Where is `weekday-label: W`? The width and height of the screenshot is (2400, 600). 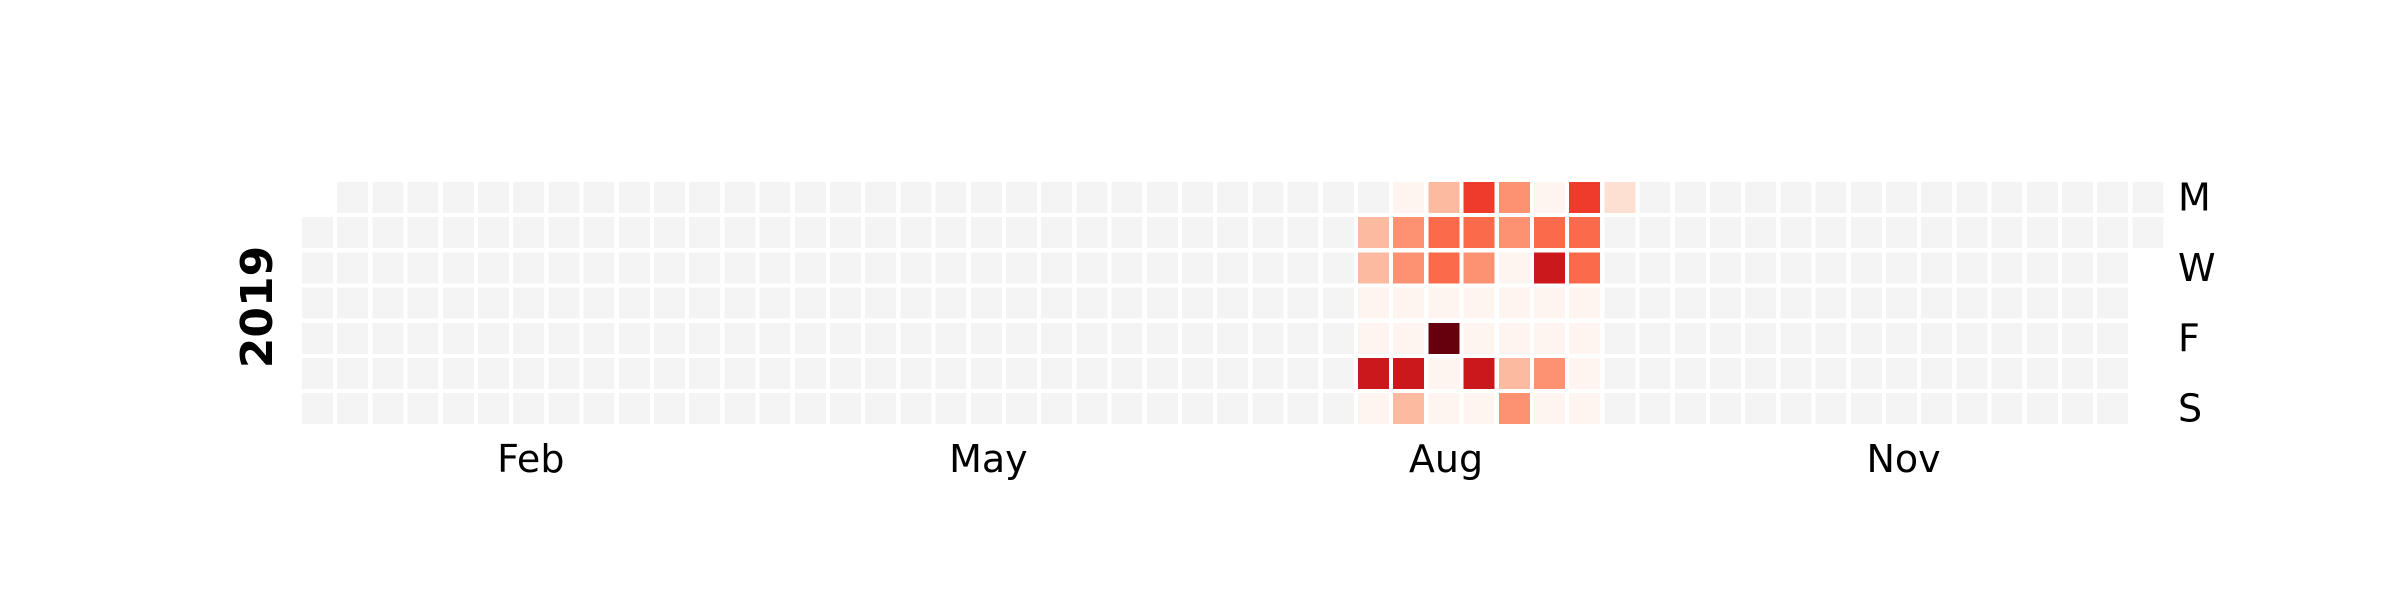
weekday-label: W is located at coordinates (2197, 268).